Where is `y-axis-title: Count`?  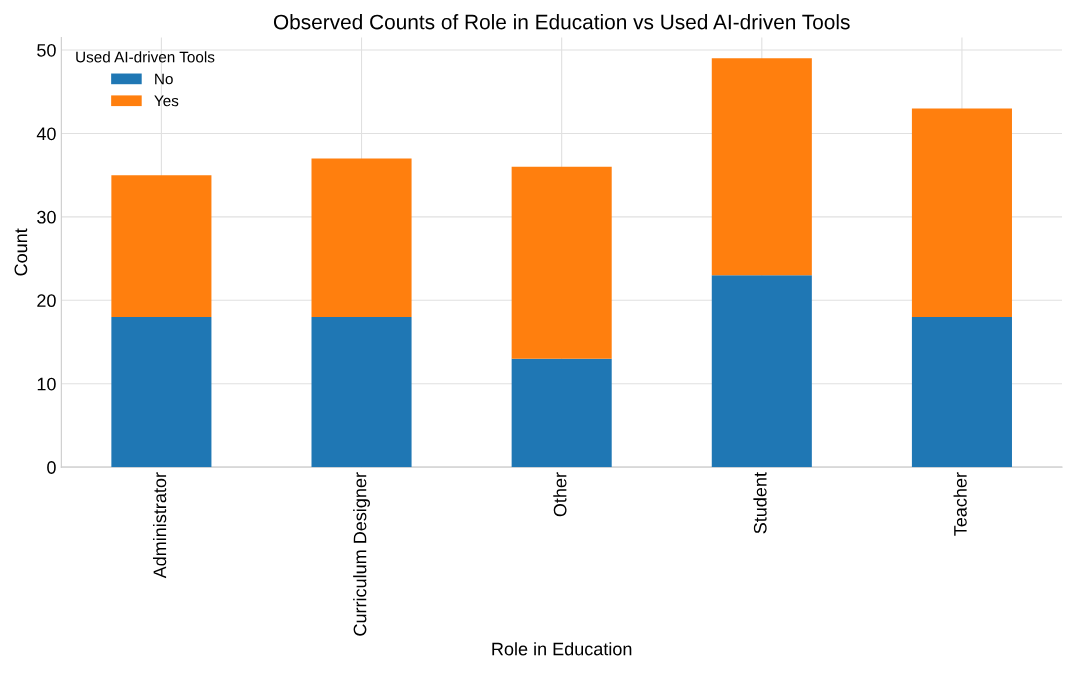
y-axis-title: Count is located at coordinates (21, 252).